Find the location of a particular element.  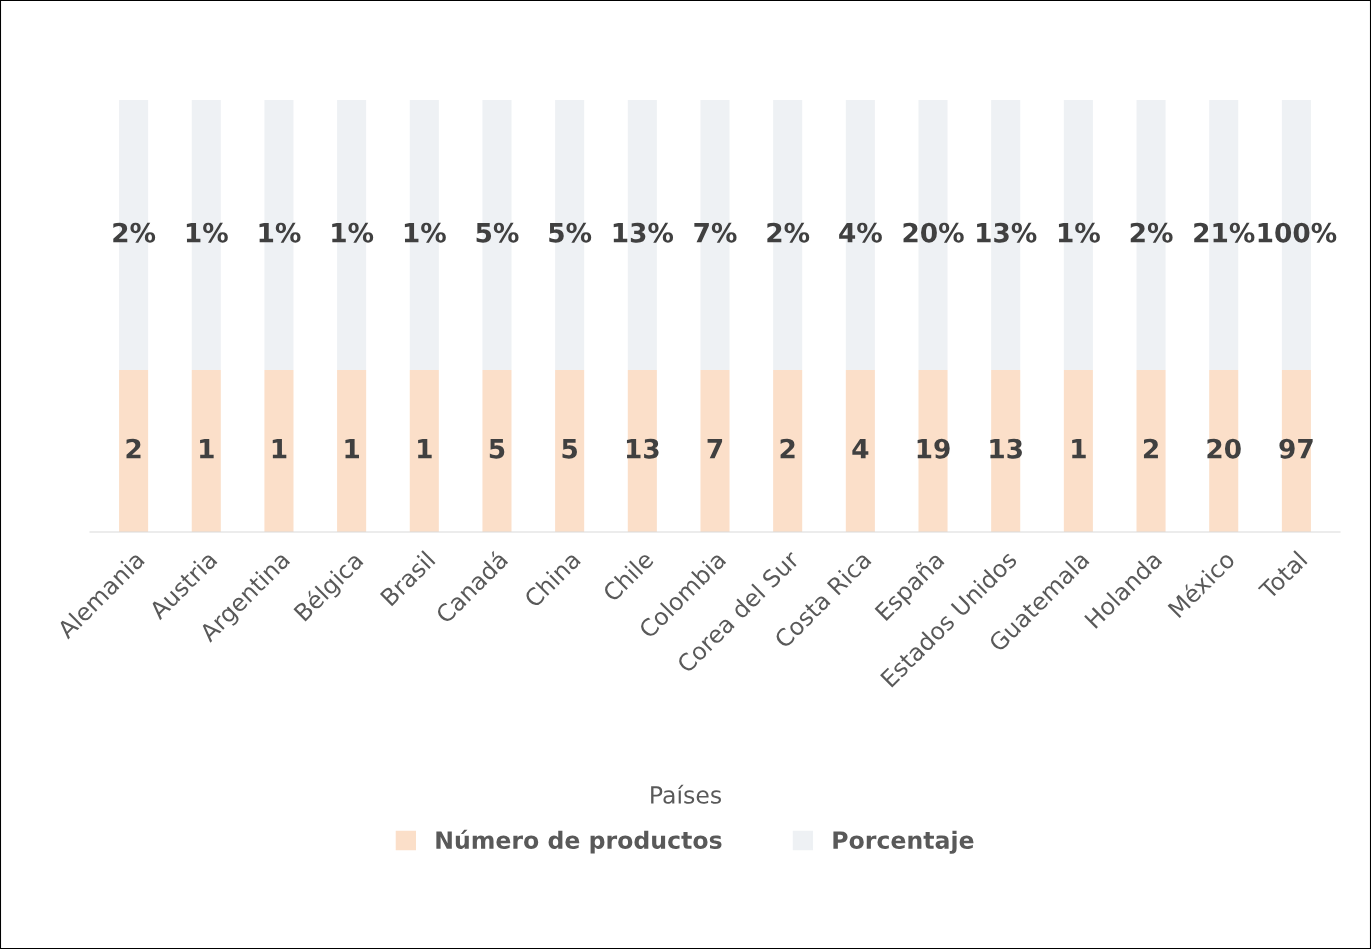

data-label: 97 is located at coordinates (1296, 448).